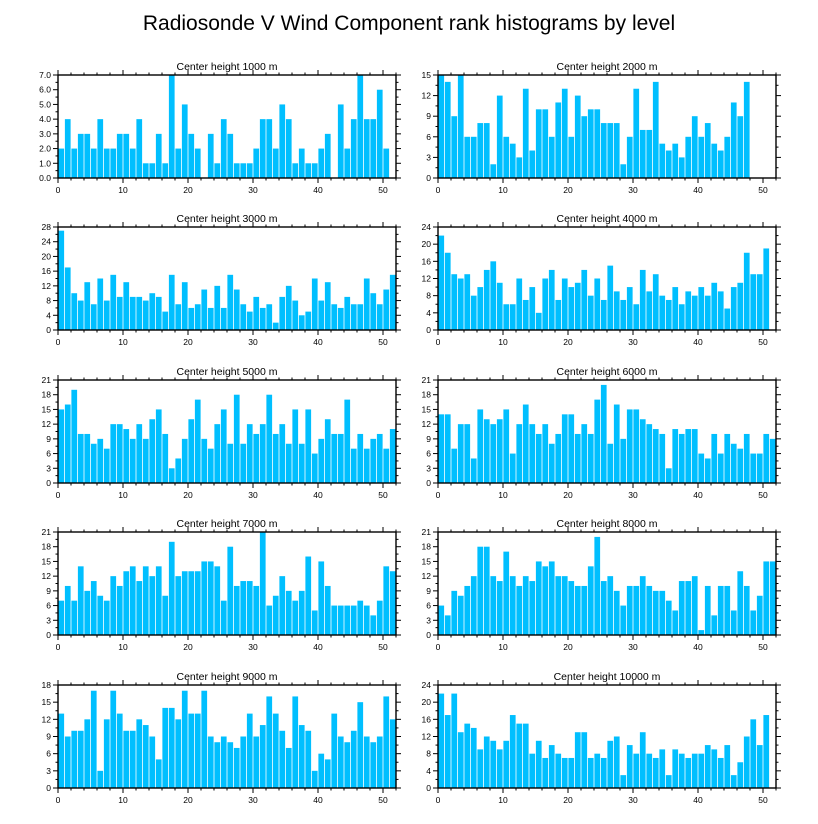 The image size is (818, 824). Describe the element at coordinates (427, 261) in the screenshot. I see `y-tick-label: 16` at that location.